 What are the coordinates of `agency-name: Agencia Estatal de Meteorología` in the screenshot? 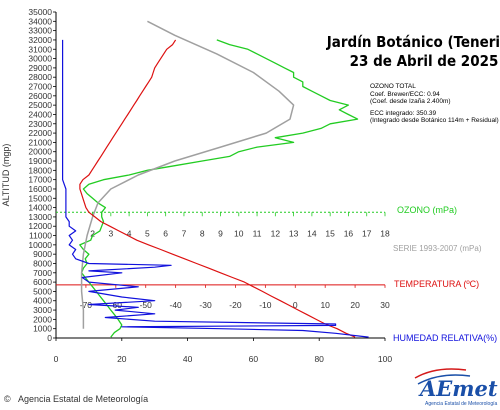 It's located at (83, 399).